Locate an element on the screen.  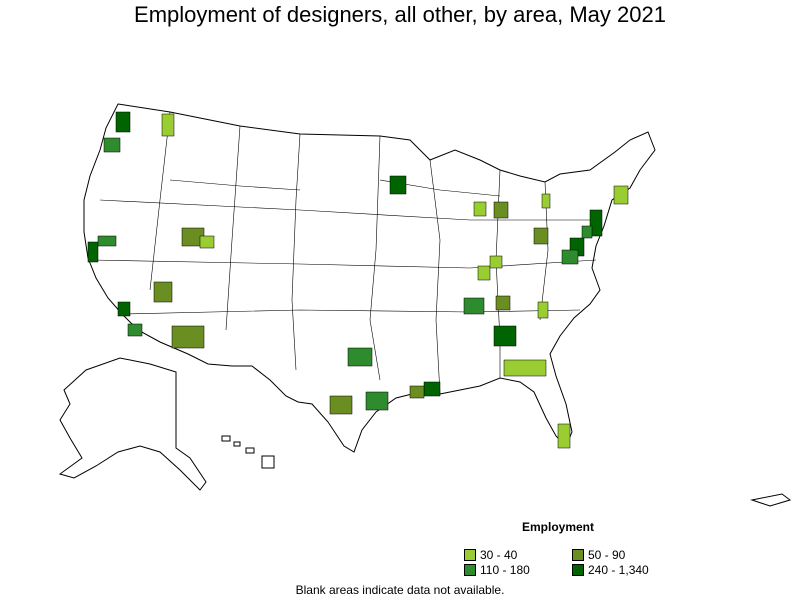
legend-item-2: 50 - 90 is located at coordinates (598, 555).